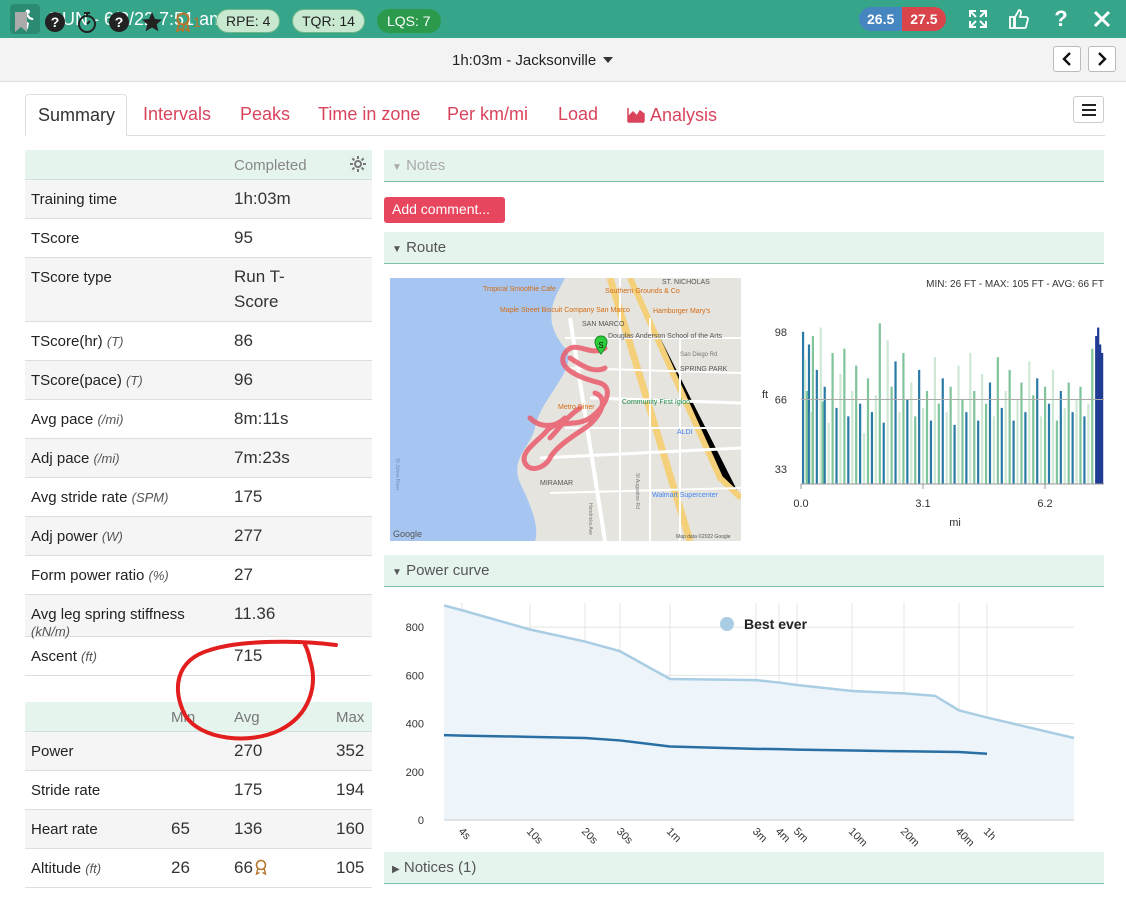 The height and width of the screenshot is (921, 1126). I want to click on thumbs-up-icon, so click(1019, 19).